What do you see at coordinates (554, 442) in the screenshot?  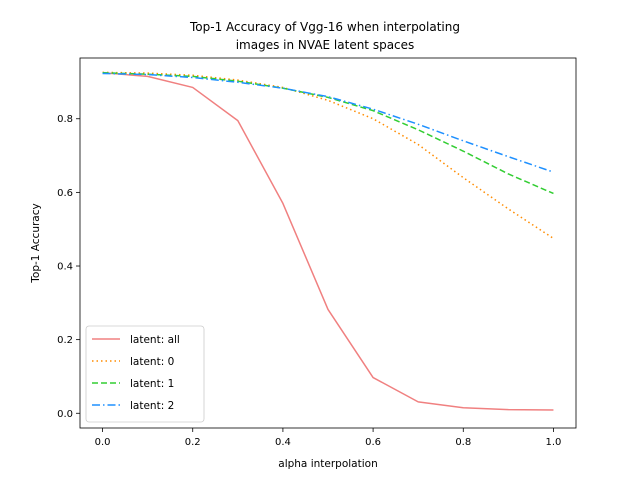 I see `x-tick-label: 1.0` at bounding box center [554, 442].